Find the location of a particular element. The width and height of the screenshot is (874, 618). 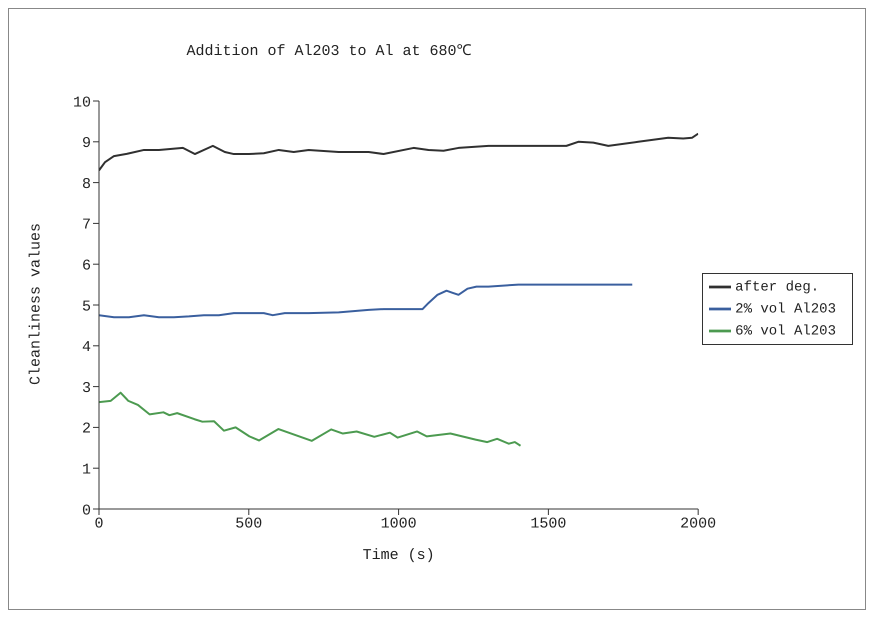

y-tick-label: 8 is located at coordinates (86, 184).